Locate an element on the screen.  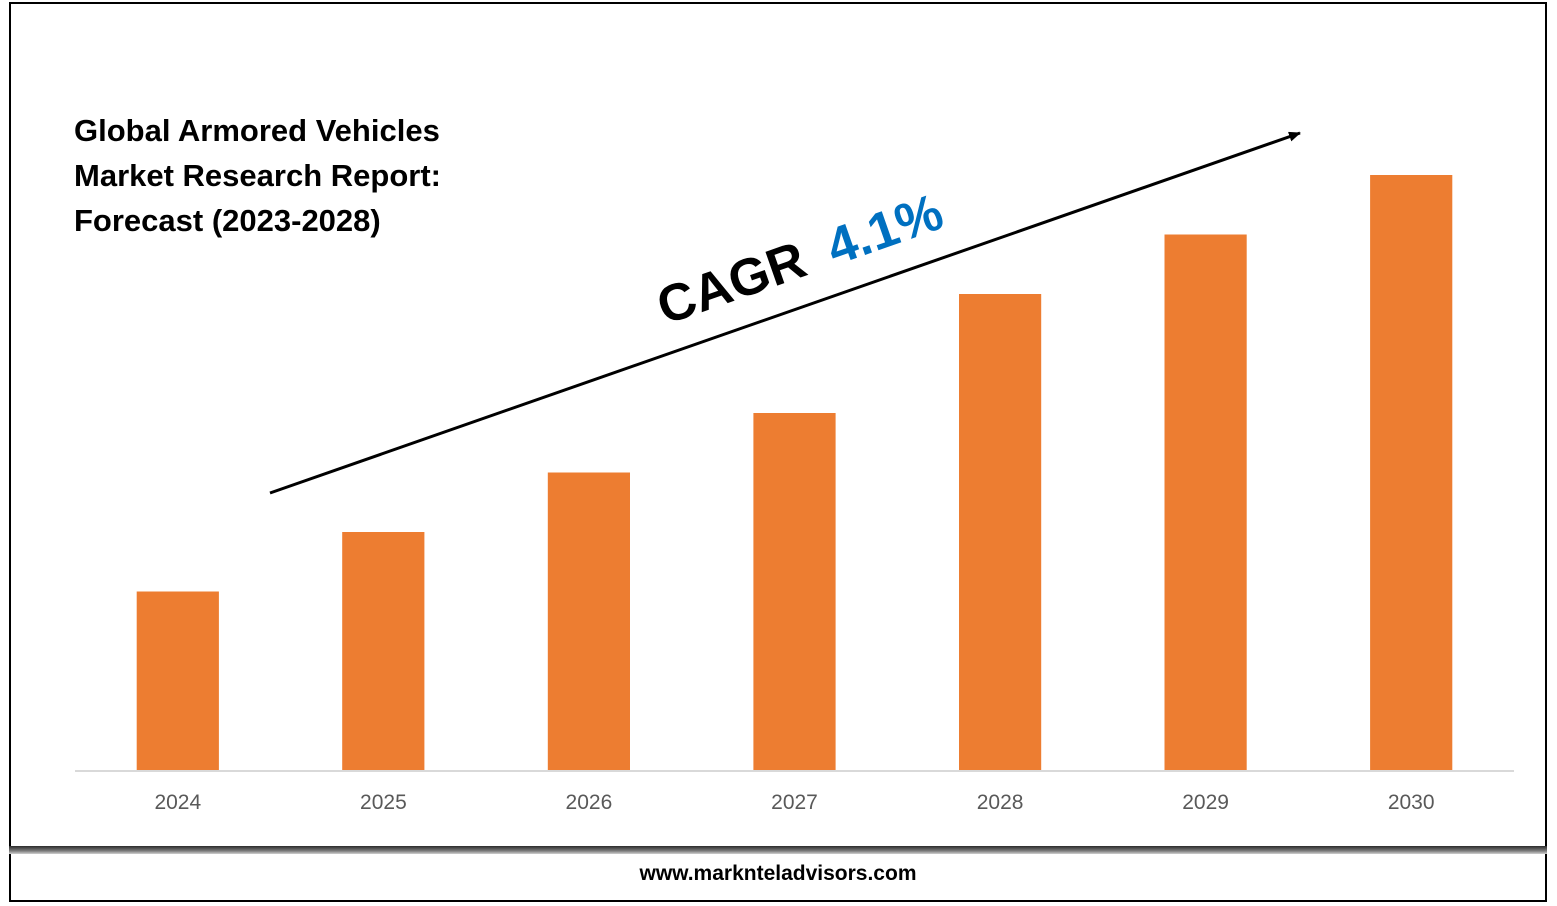
chart-title-line-3: Forecast (2023-2028) is located at coordinates (227, 220).